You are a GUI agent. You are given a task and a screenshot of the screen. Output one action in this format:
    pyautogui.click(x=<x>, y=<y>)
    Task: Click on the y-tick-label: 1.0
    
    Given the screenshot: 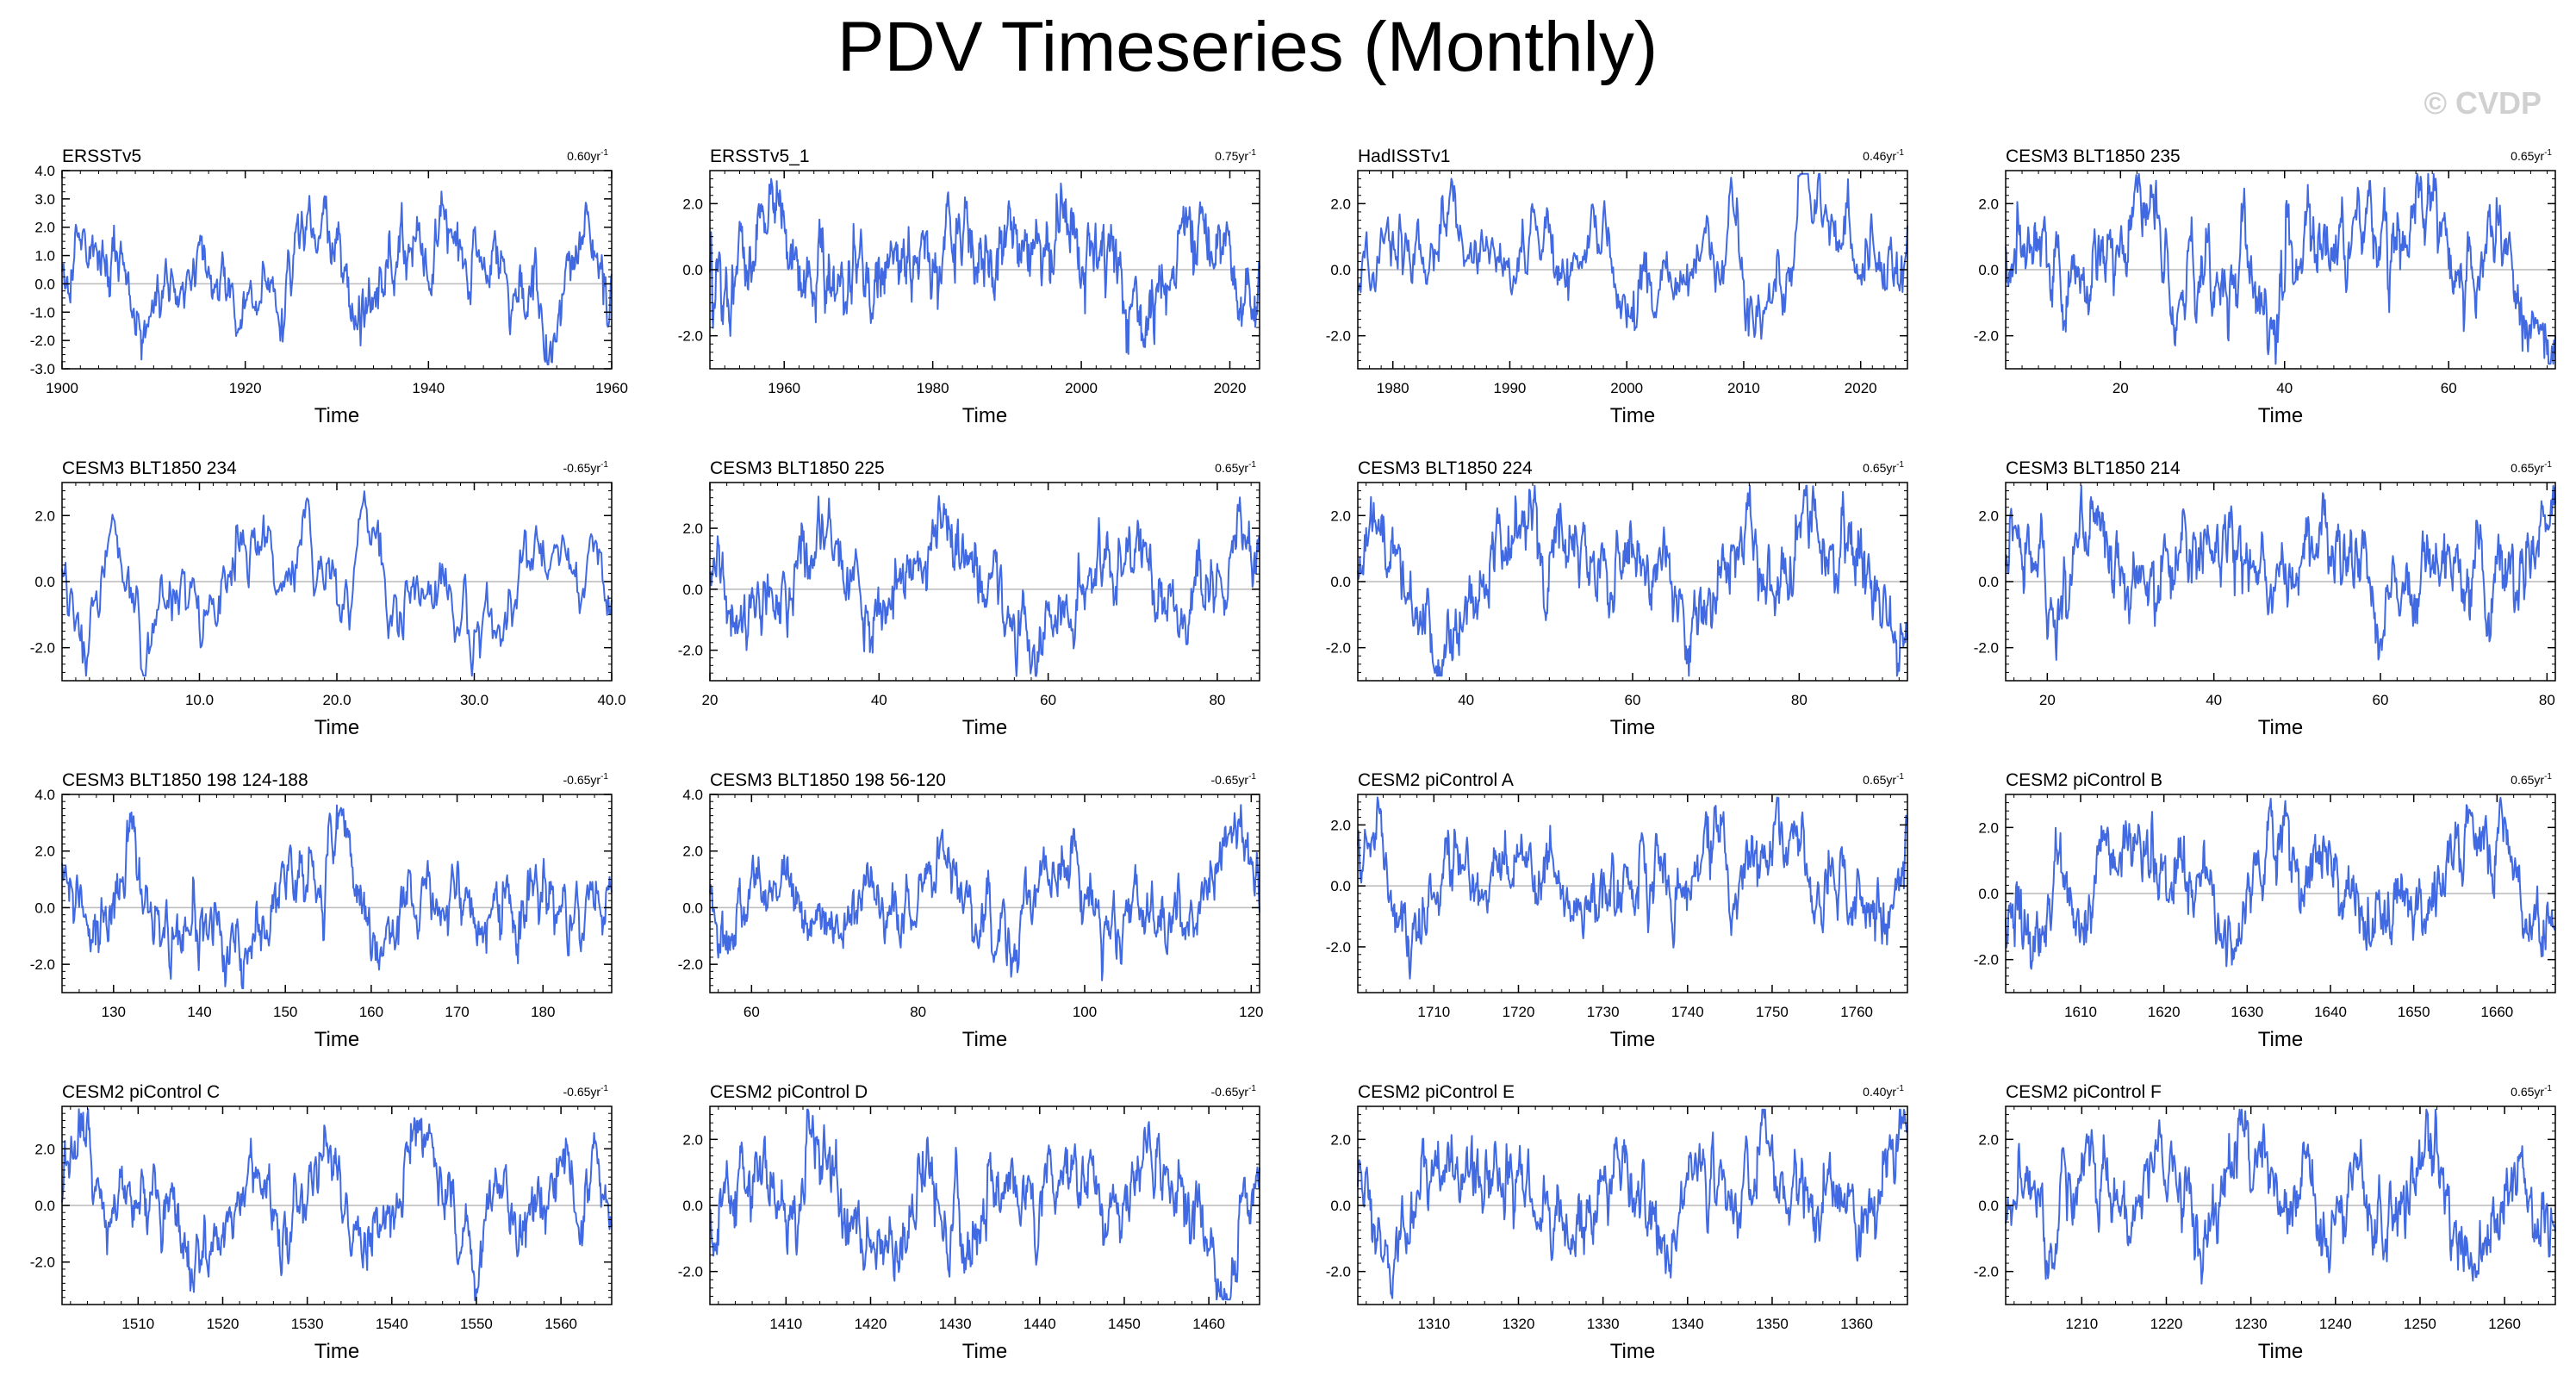 What is the action you would take?
    pyautogui.click(x=44, y=256)
    